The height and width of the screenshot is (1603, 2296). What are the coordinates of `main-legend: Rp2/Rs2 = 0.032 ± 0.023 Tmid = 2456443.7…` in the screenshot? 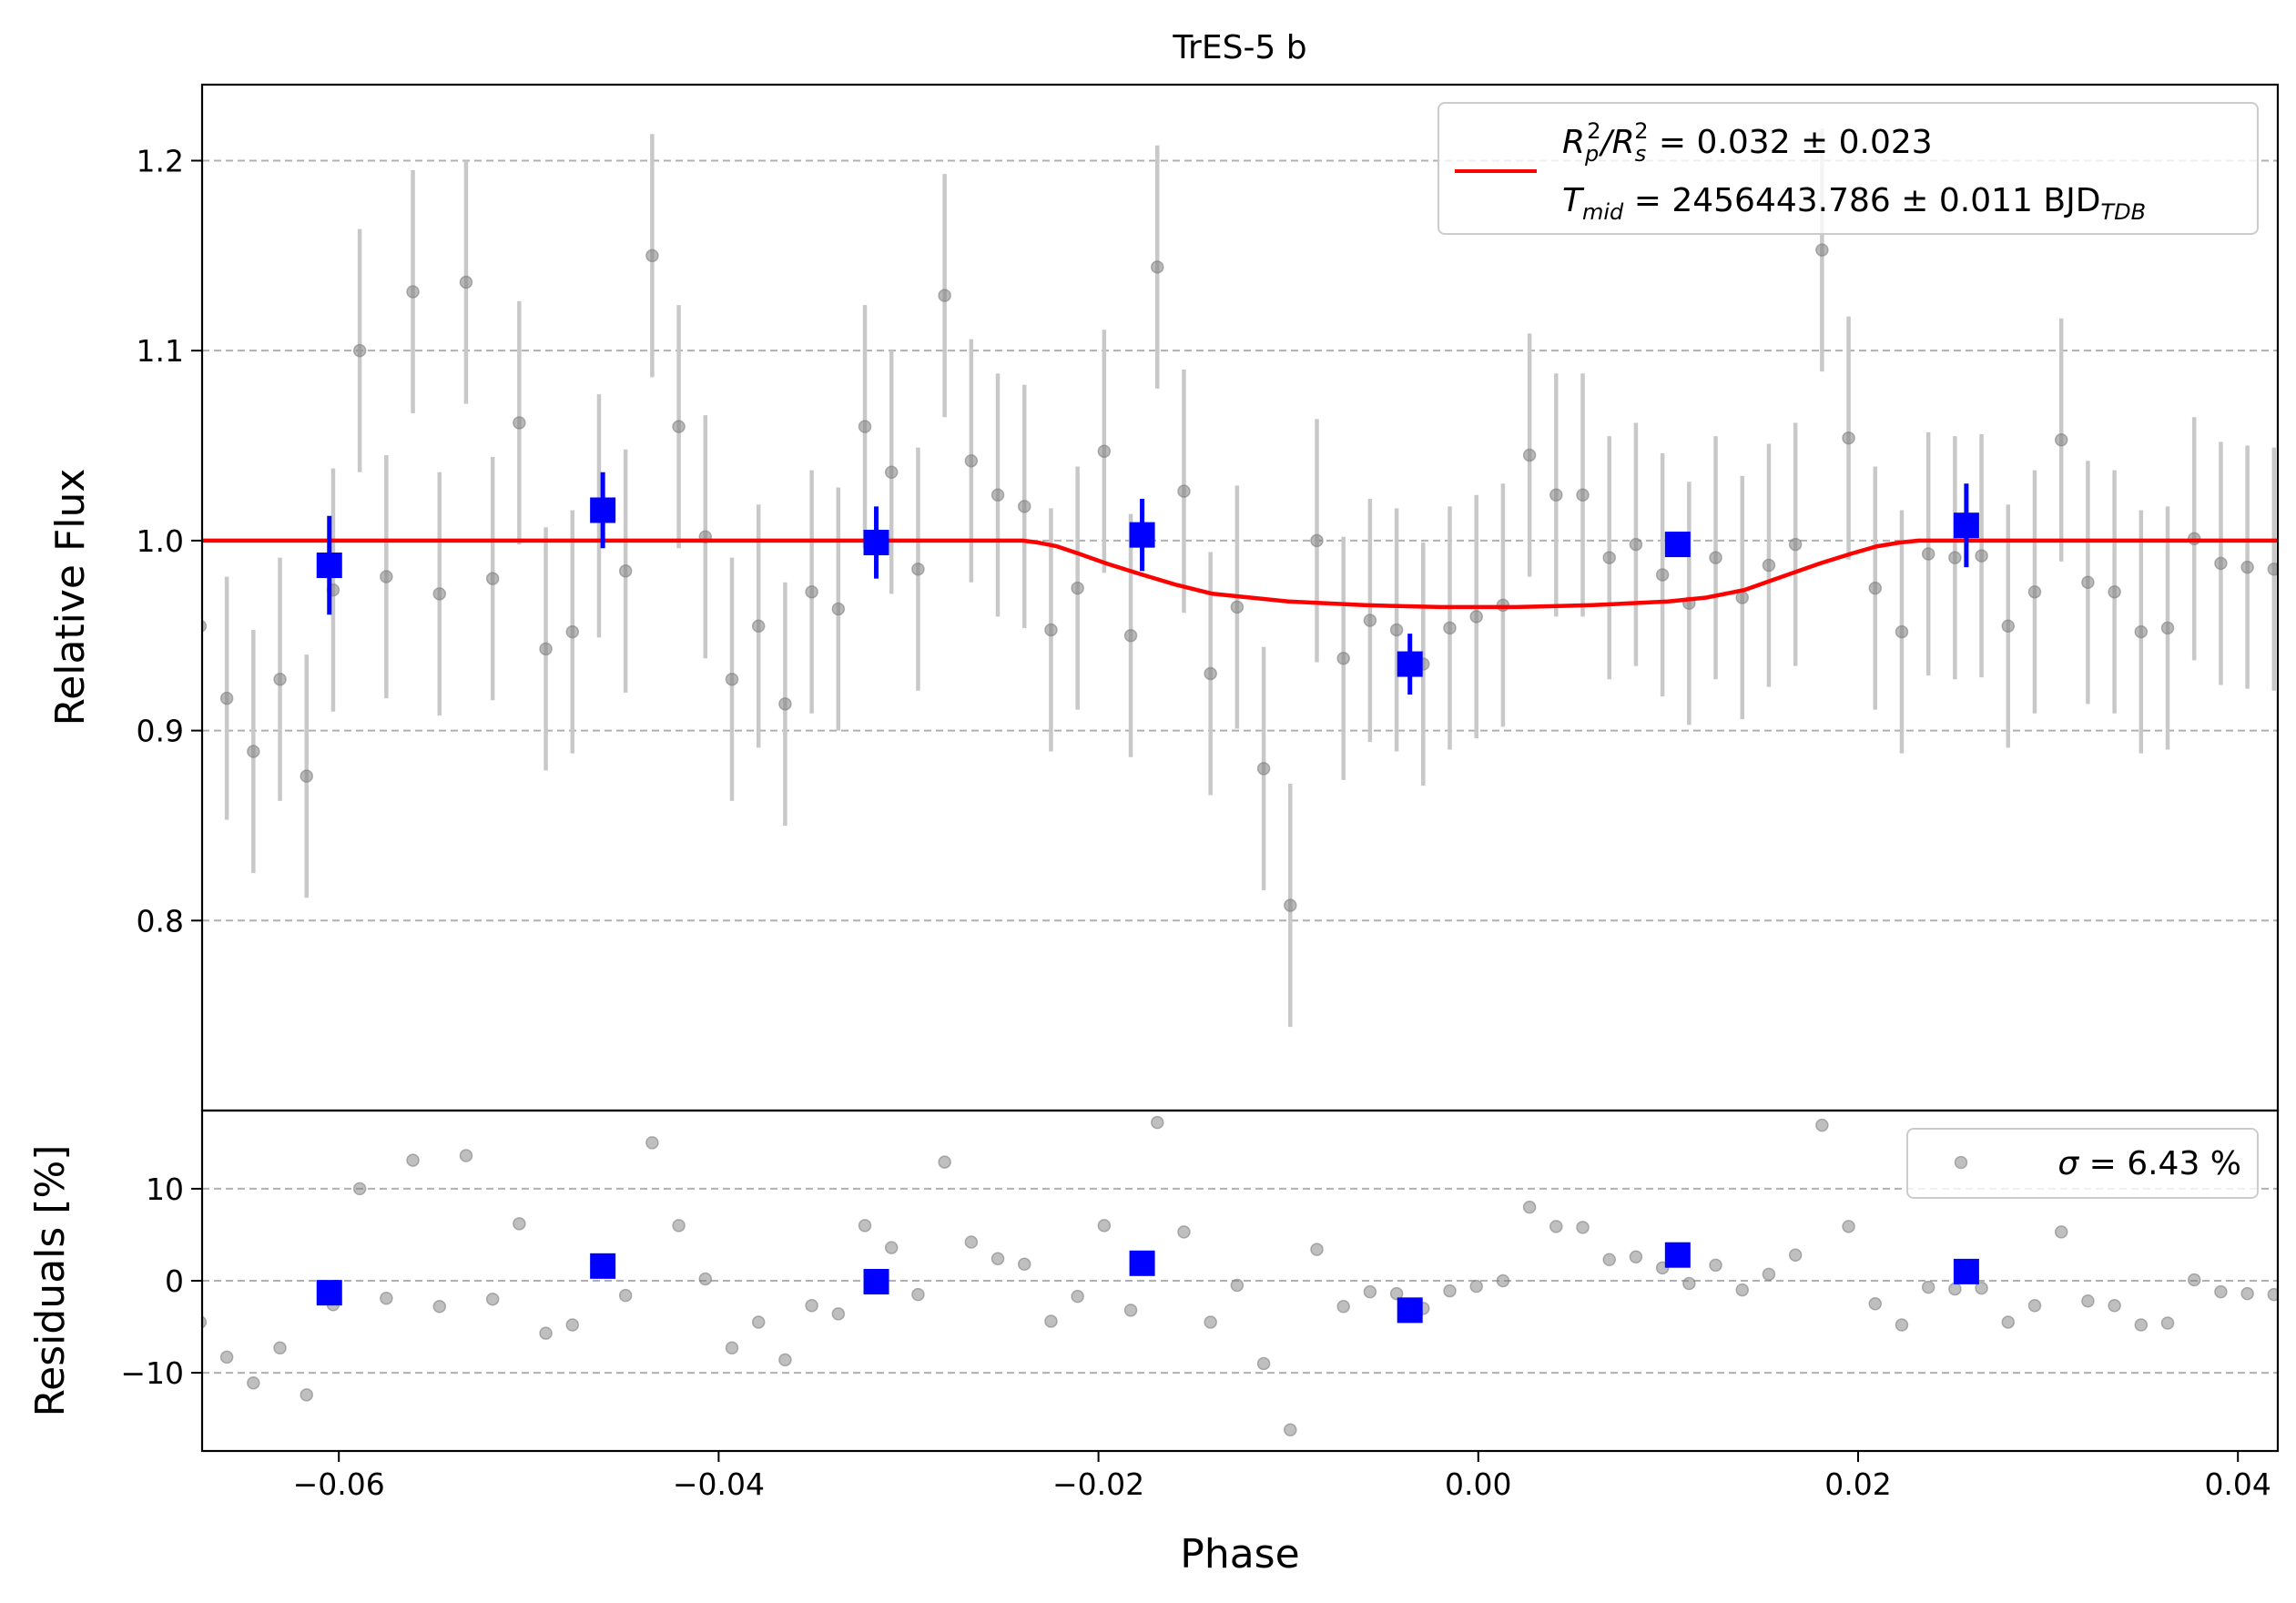 It's located at (1848, 168).